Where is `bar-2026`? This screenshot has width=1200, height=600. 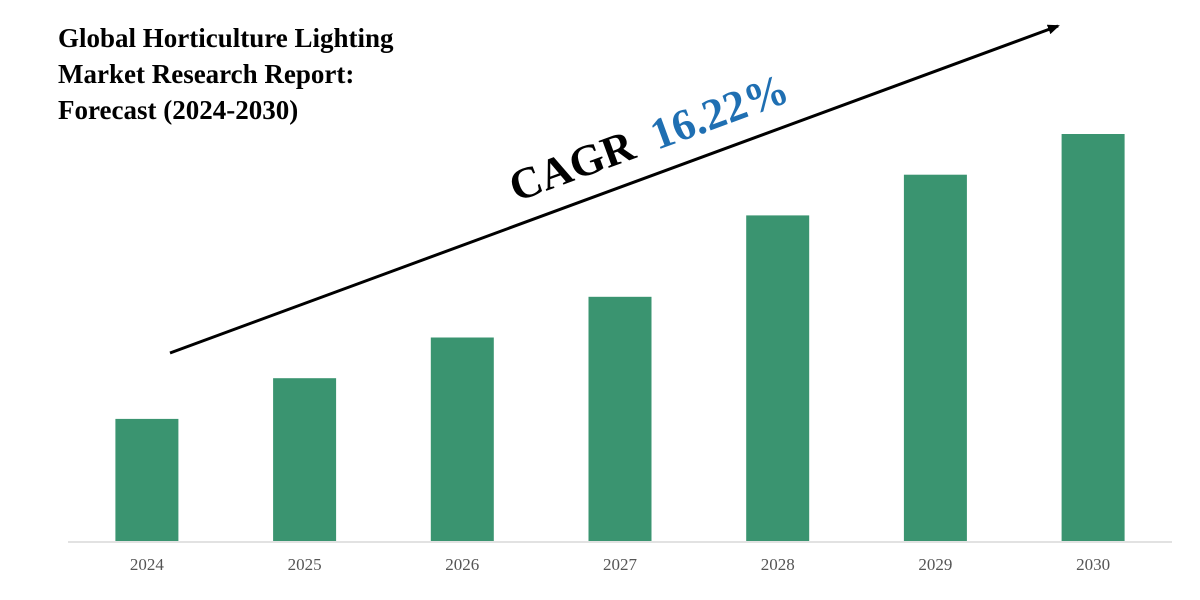 bar-2026 is located at coordinates (462, 439).